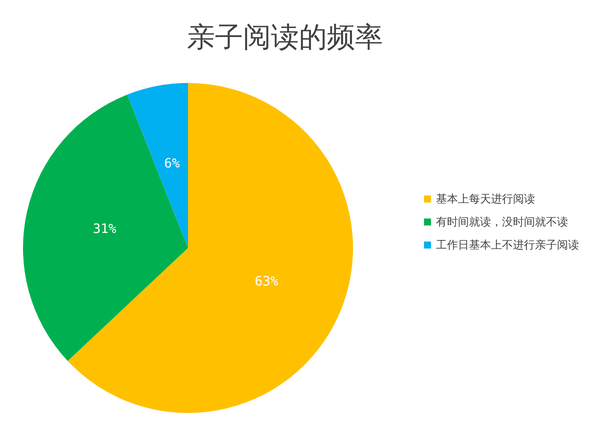  I want to click on data-label: 31%, so click(104, 229).